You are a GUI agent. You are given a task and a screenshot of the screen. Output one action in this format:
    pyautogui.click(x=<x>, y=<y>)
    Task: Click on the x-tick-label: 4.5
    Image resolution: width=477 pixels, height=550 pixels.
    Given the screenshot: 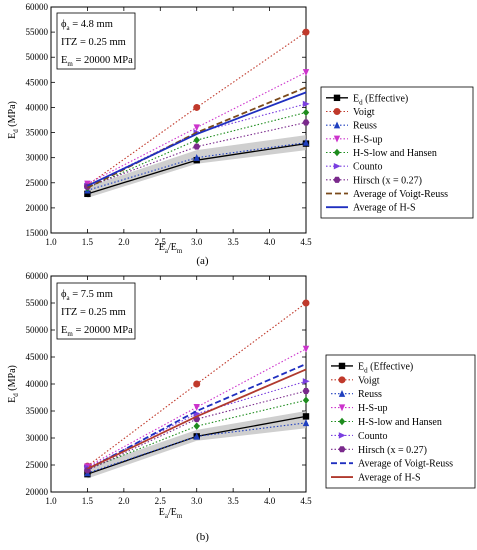 What is the action you would take?
    pyautogui.click(x=306, y=242)
    